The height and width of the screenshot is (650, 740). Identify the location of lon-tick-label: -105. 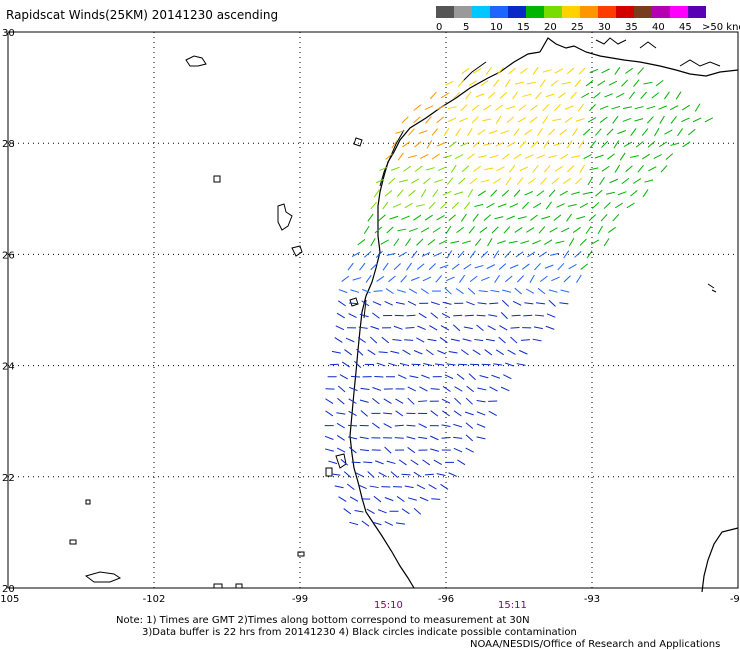
(9, 599).